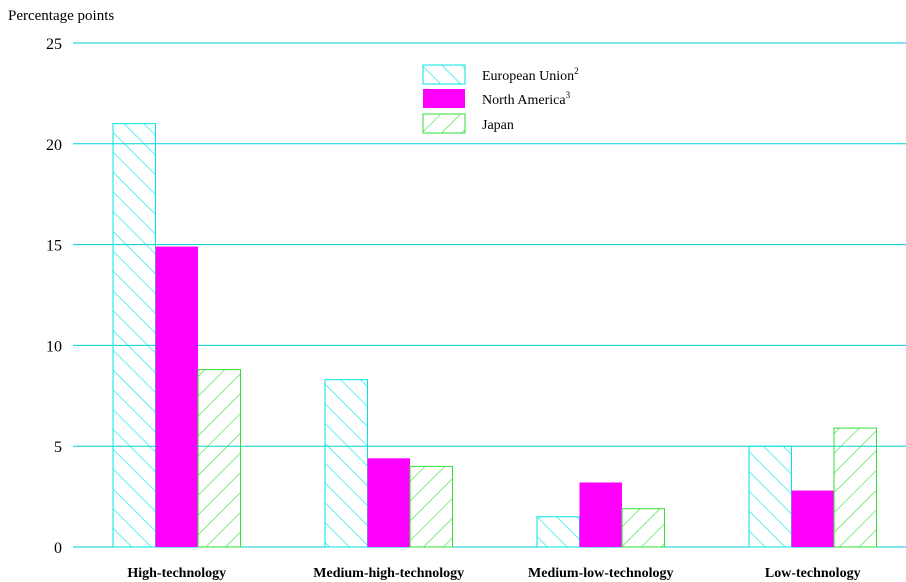 This screenshot has height=582, width=906. What do you see at coordinates (431, 506) in the screenshot?
I see `bar-japan-medium-high-technology` at bounding box center [431, 506].